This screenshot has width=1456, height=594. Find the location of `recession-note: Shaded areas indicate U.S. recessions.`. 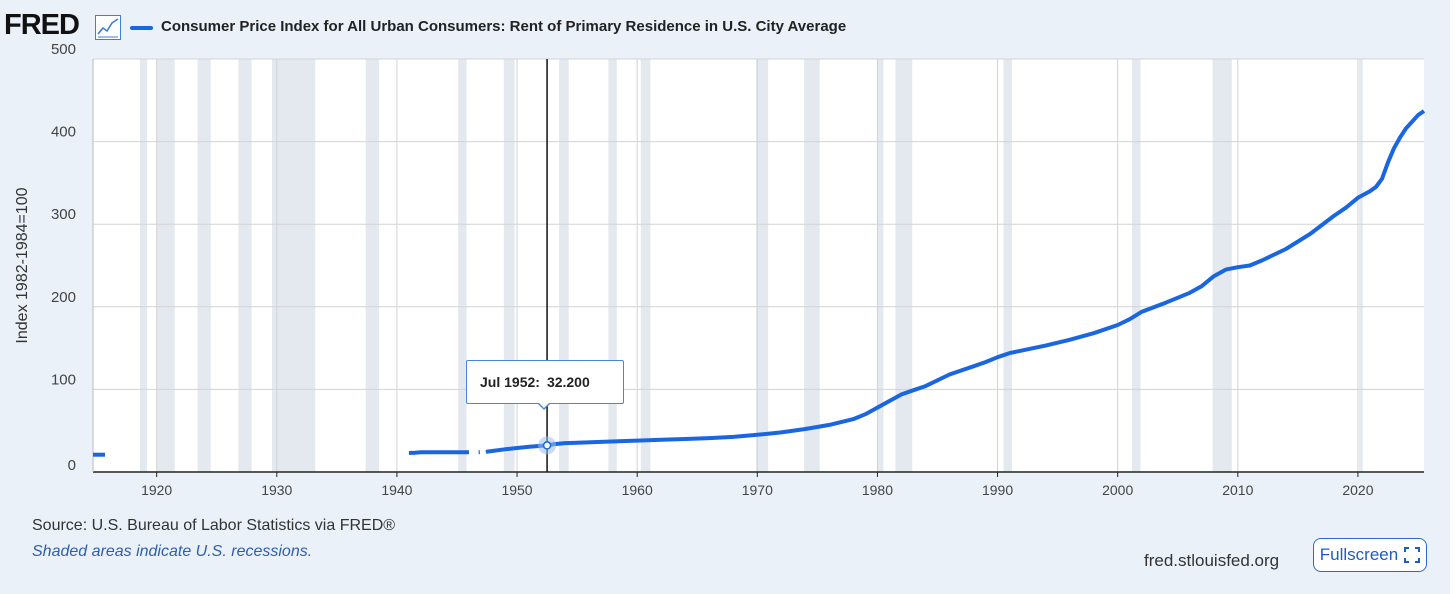

recession-note: Shaded areas indicate U.S. recessions. is located at coordinates (172, 551).